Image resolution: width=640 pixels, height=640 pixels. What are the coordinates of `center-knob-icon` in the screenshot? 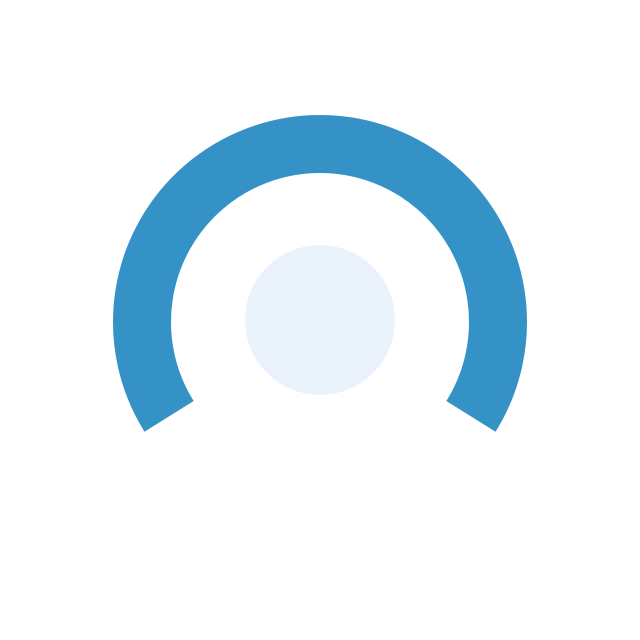 It's located at (320, 320).